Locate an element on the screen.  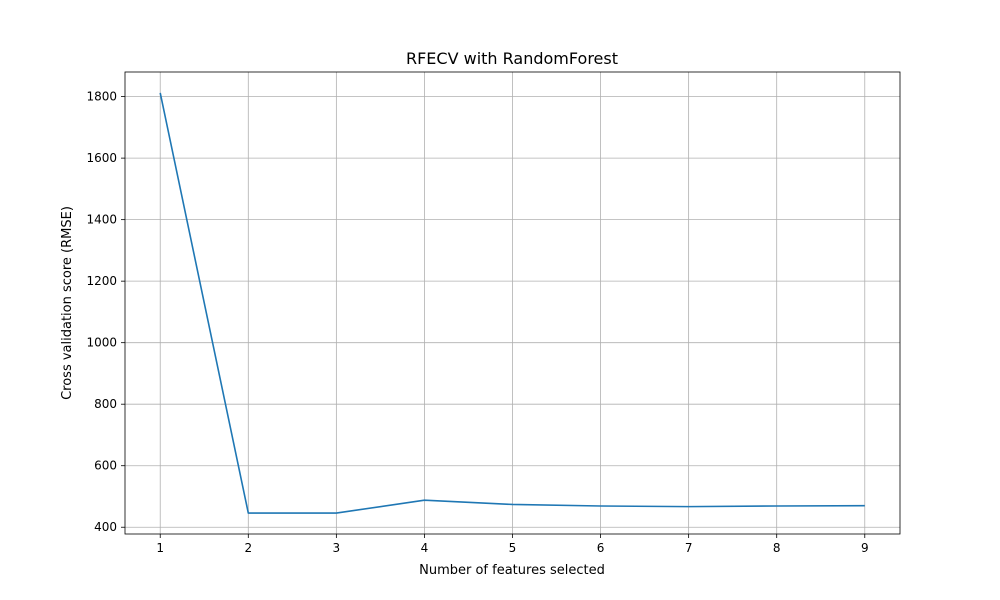
y-tick-label: 1000 is located at coordinates (101, 343).